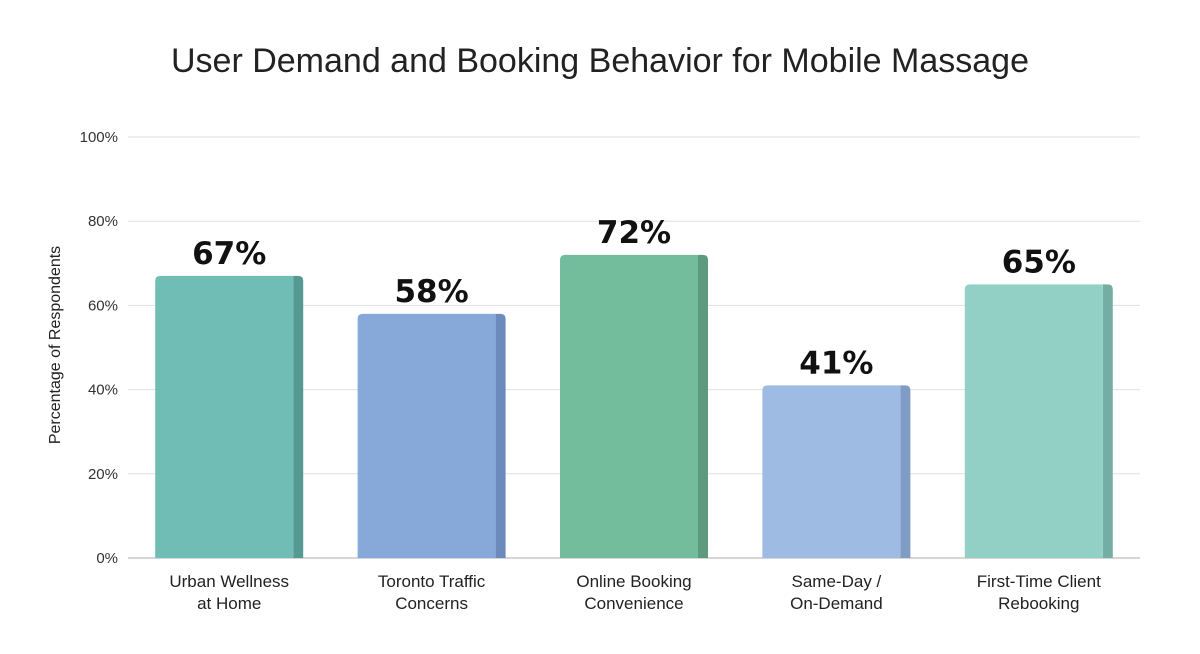  What do you see at coordinates (103, 474) in the screenshot?
I see `y-tick-label: 20%` at bounding box center [103, 474].